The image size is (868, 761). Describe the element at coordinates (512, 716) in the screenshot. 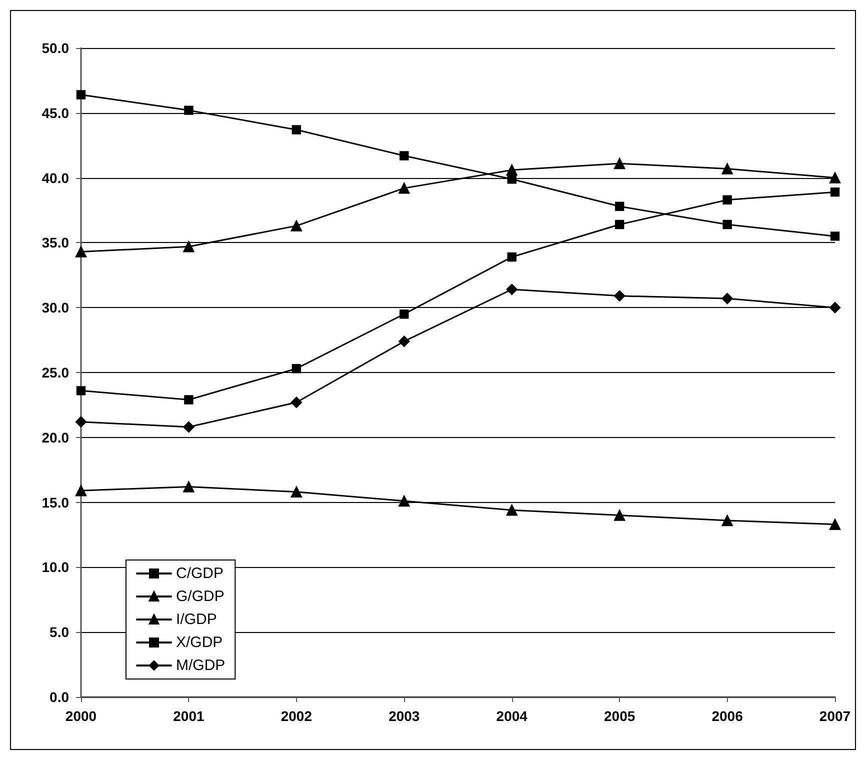

I see `x-tick-label: 2004` at that location.